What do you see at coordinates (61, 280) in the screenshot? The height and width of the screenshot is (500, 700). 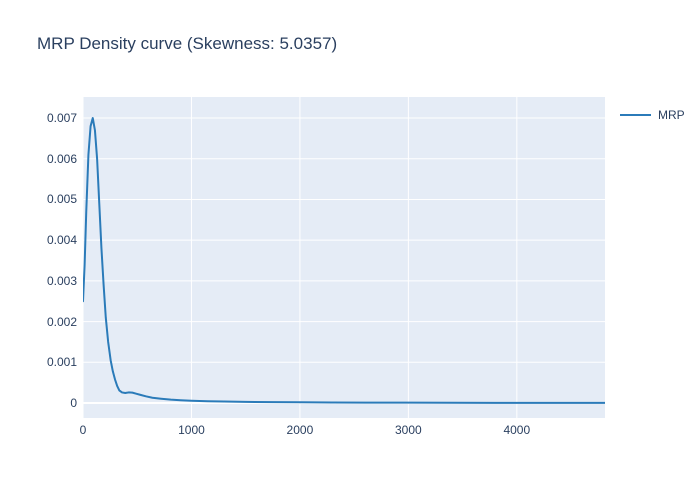 I see `y-tick-0.003: 0.003` at bounding box center [61, 280].